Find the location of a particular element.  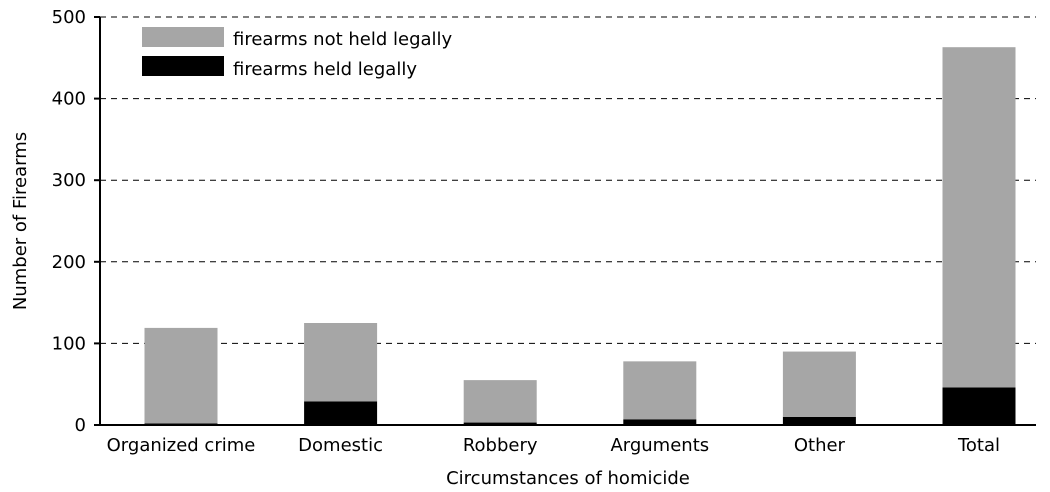

x-category-label: Robbery is located at coordinates (500, 445).